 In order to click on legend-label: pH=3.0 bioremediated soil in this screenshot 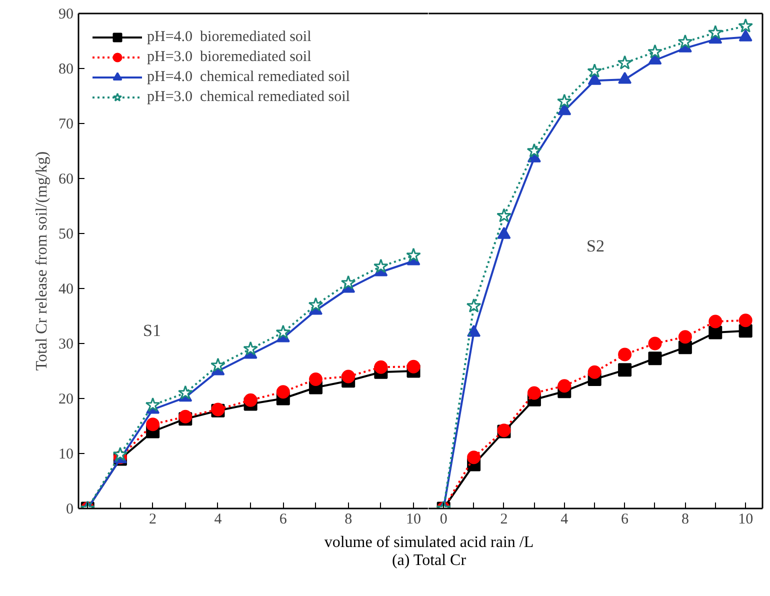, I will do `click(229, 57)`.